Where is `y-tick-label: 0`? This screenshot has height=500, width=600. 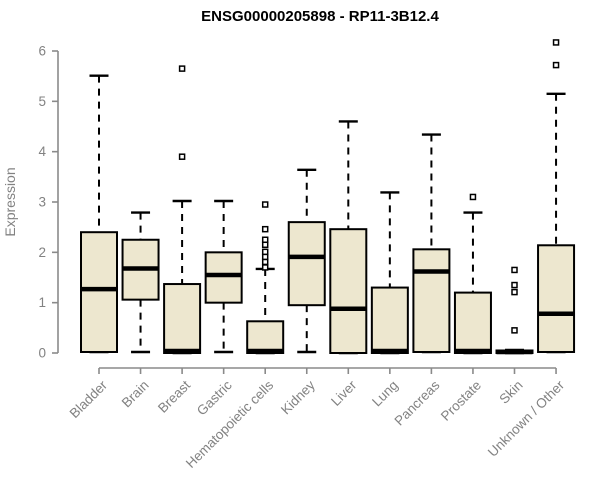 y-tick-label: 0 is located at coordinates (42, 353).